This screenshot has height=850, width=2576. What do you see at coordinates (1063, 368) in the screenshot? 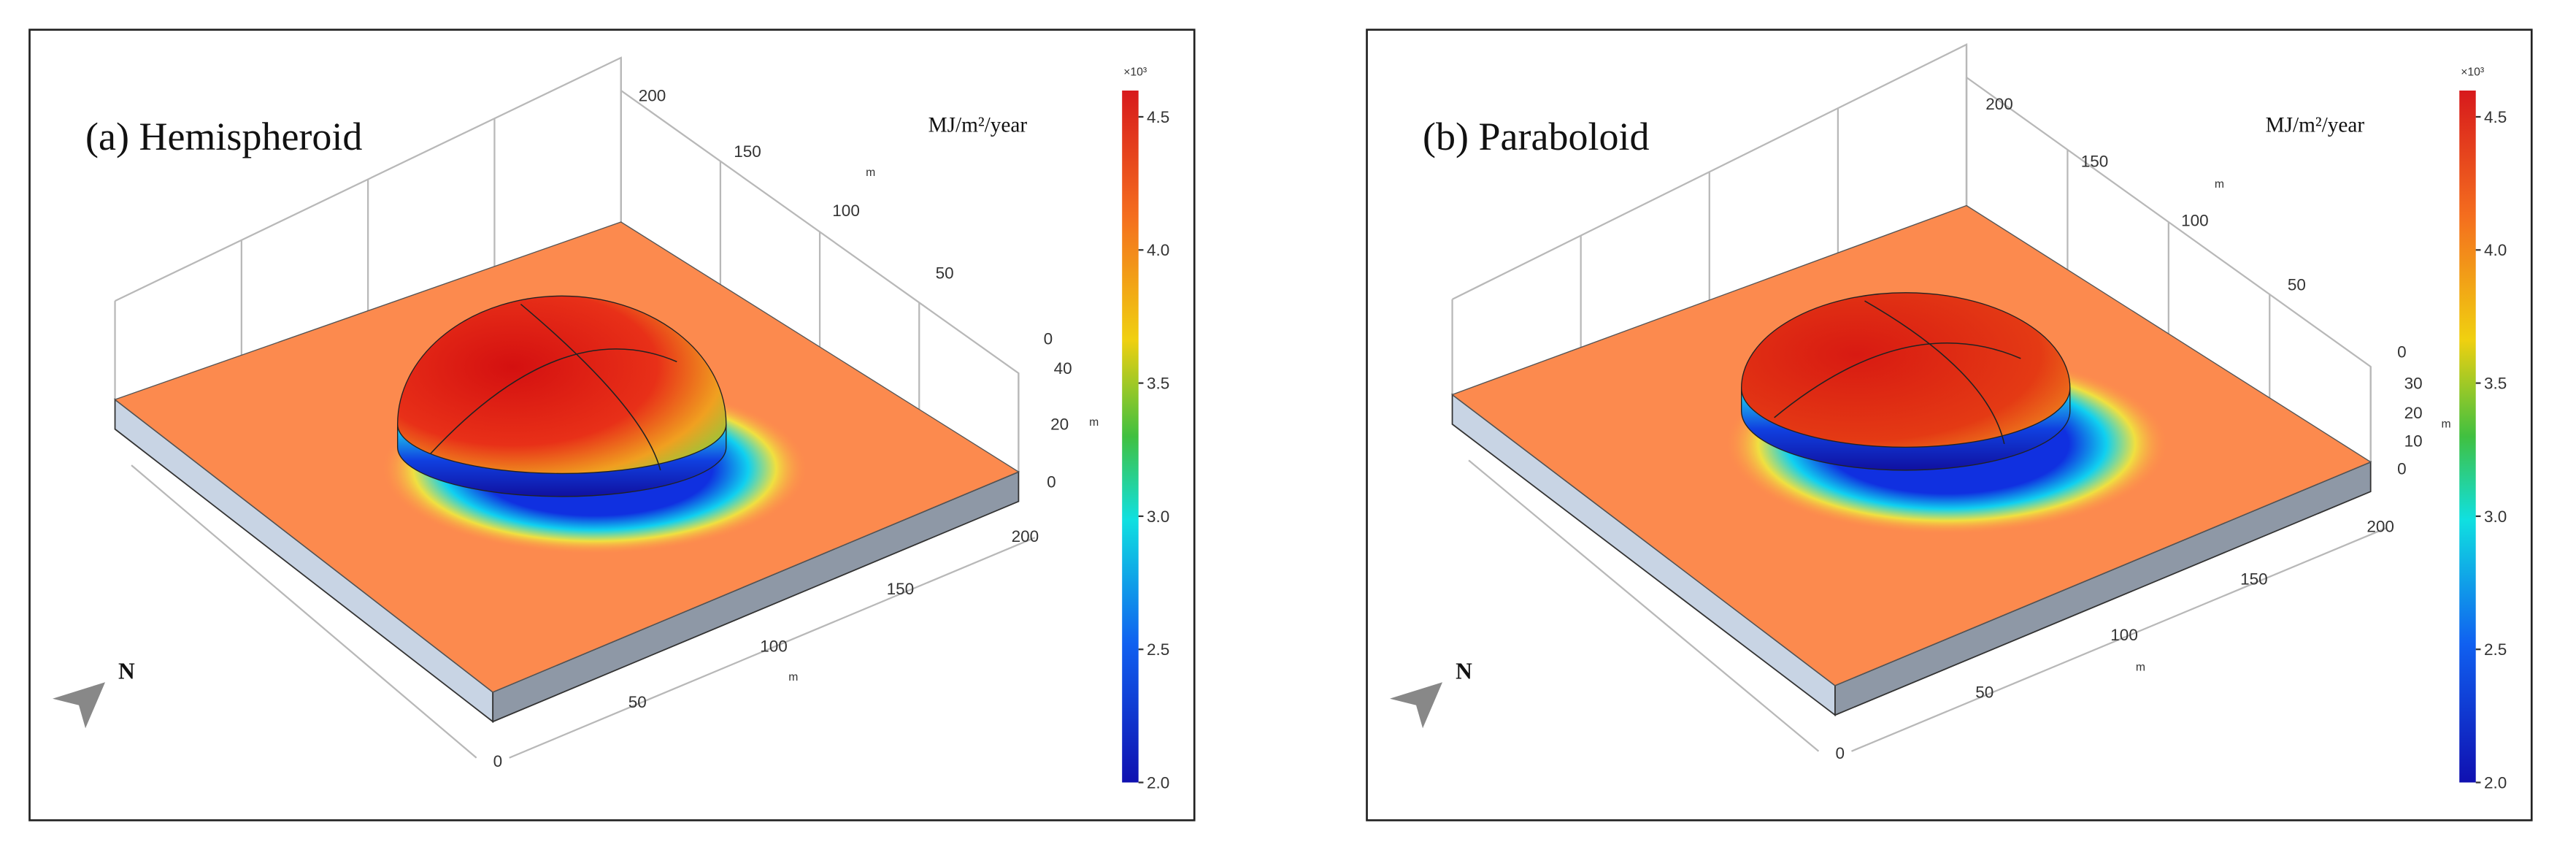
I see `z-tick-label: 40` at bounding box center [1063, 368].